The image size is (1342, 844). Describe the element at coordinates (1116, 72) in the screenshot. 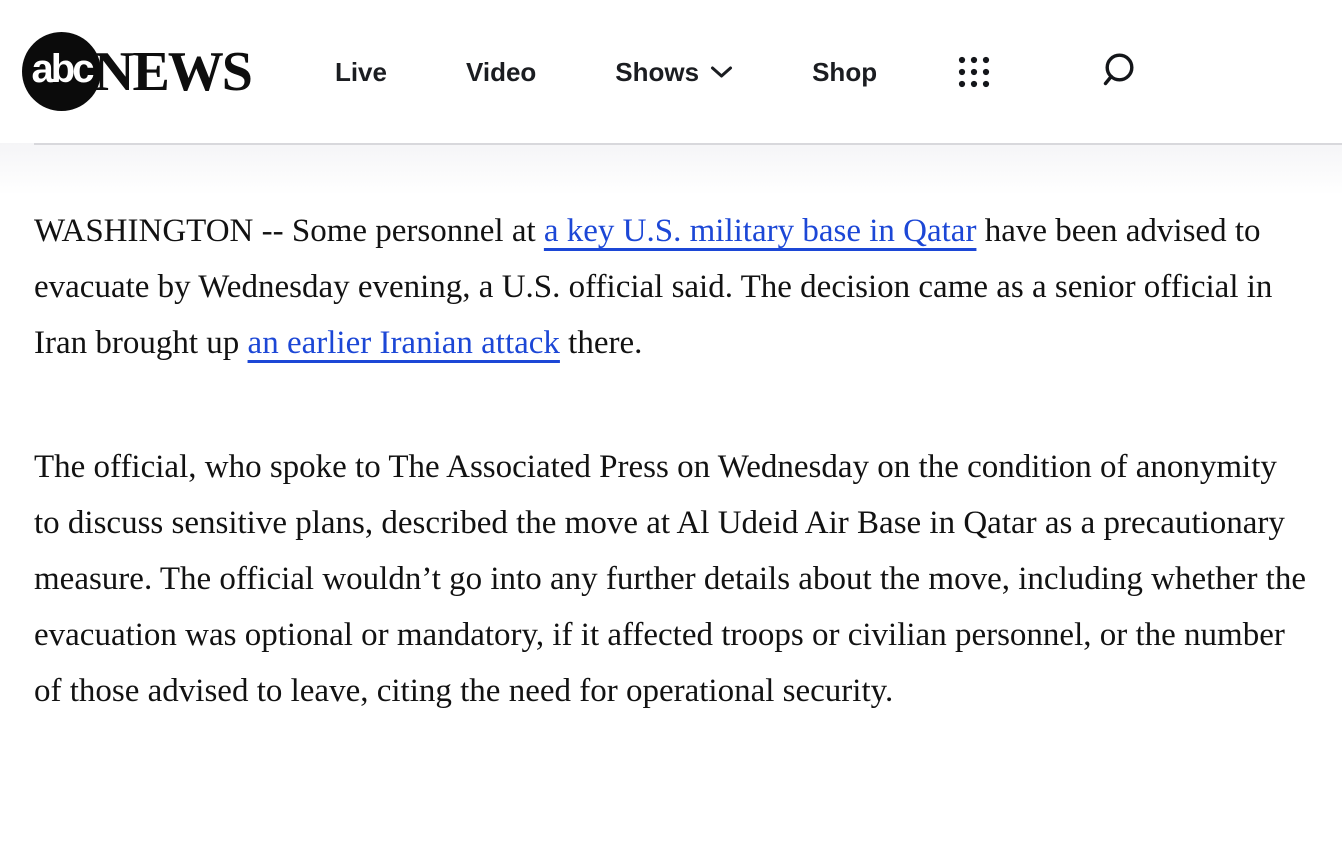

I see `search-icon` at that location.